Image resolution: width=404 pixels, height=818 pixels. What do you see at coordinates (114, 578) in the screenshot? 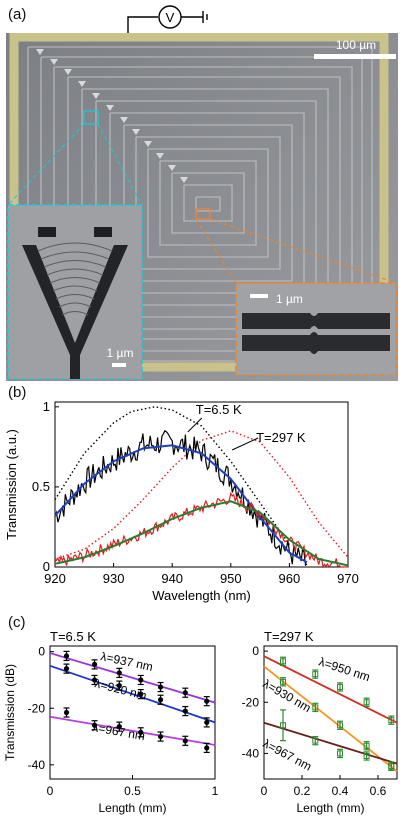
I see `x-tick-label: 930` at bounding box center [114, 578].